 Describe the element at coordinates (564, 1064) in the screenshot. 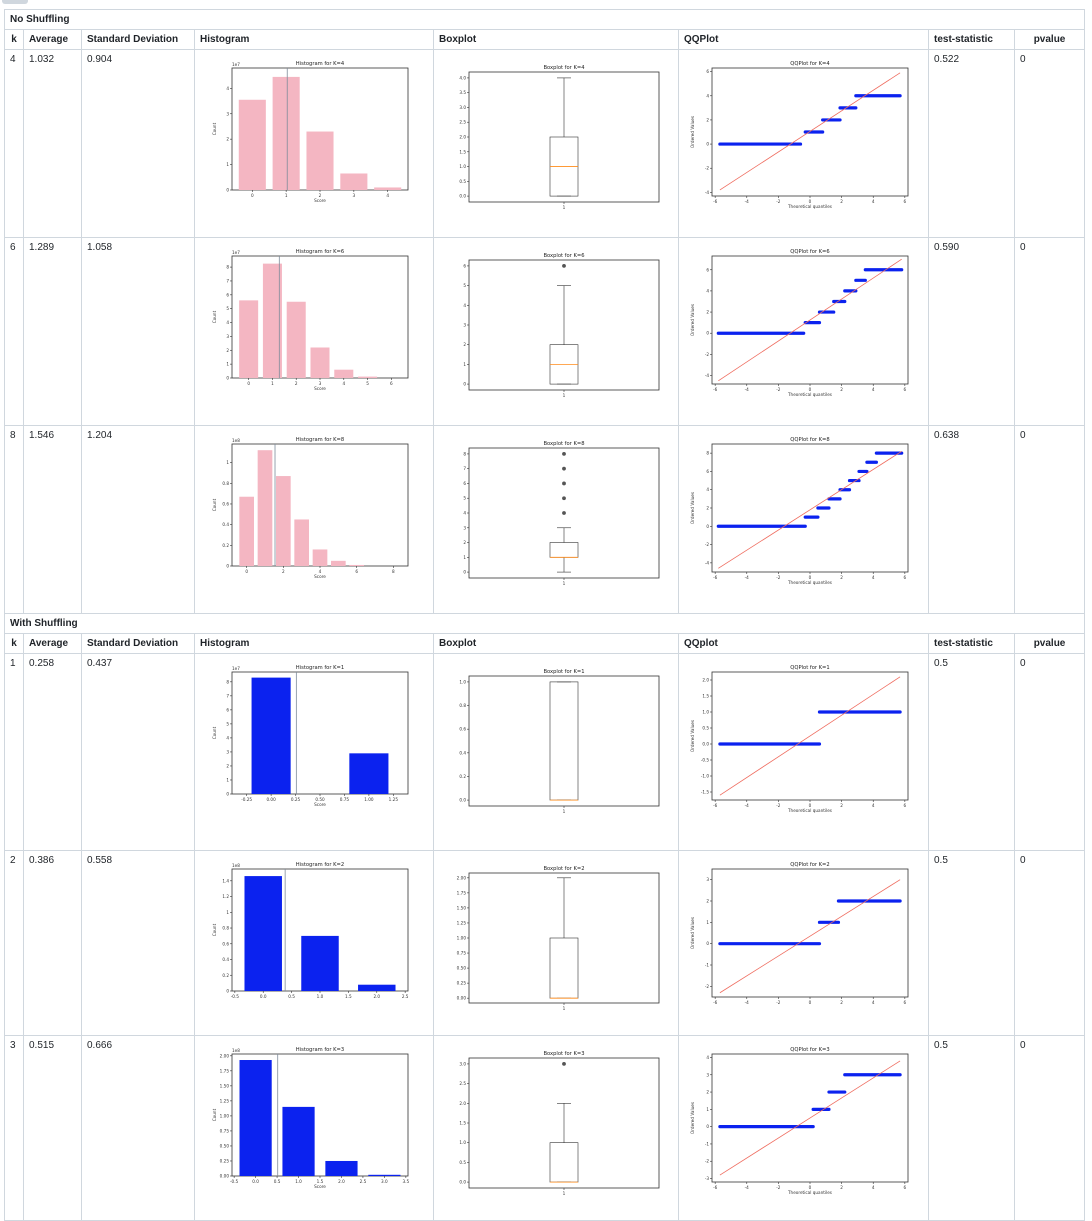

I see `outlier-point` at that location.